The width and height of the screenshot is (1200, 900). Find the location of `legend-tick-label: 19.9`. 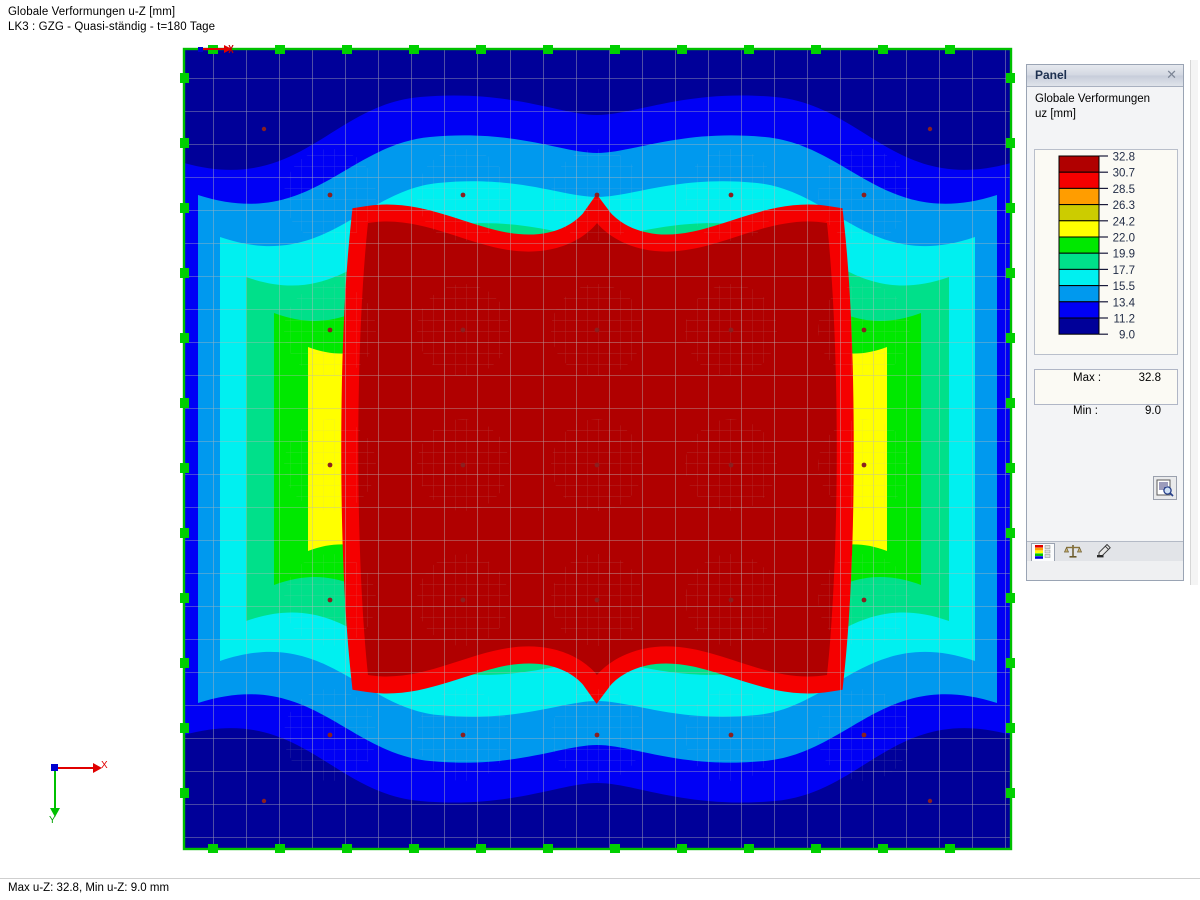

legend-tick-label: 19.9 is located at coordinates (1124, 255).